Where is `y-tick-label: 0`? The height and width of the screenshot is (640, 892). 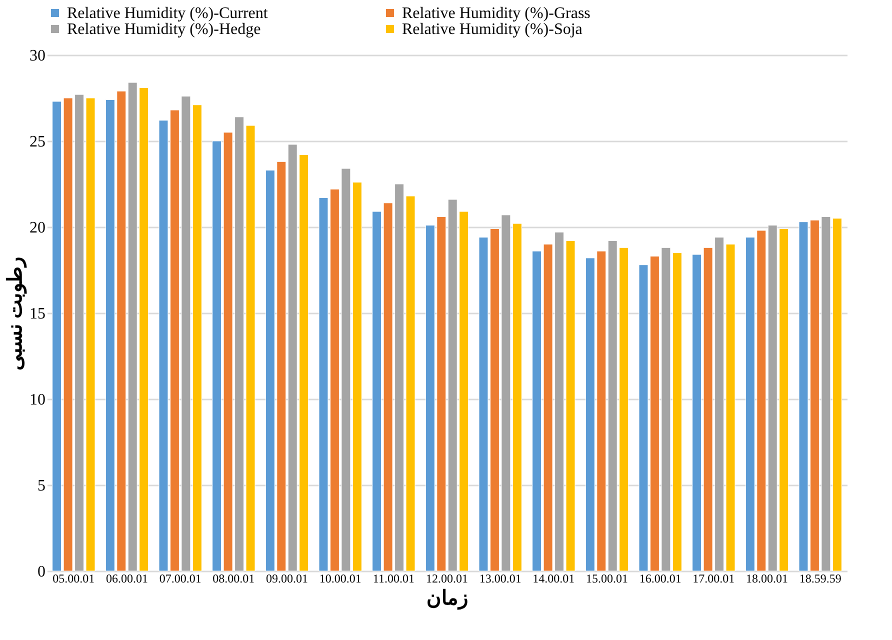
y-tick-label: 0 is located at coordinates (42, 572).